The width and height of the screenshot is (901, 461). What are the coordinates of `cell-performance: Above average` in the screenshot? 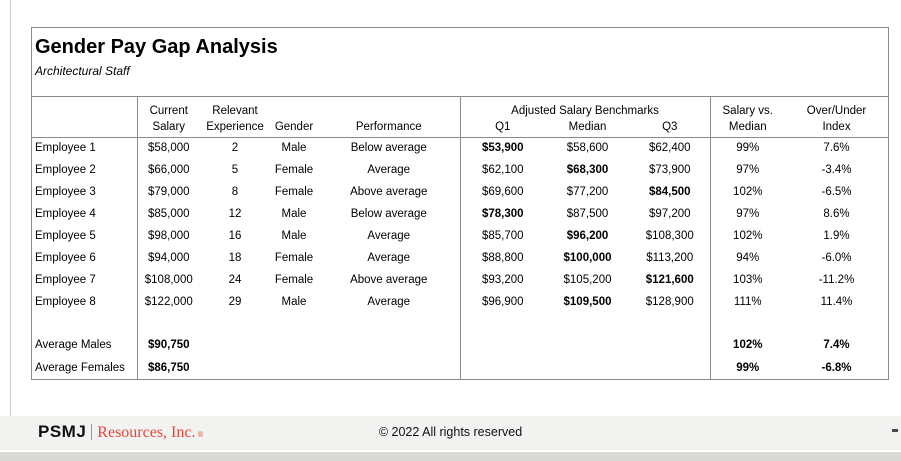 It's located at (389, 192).